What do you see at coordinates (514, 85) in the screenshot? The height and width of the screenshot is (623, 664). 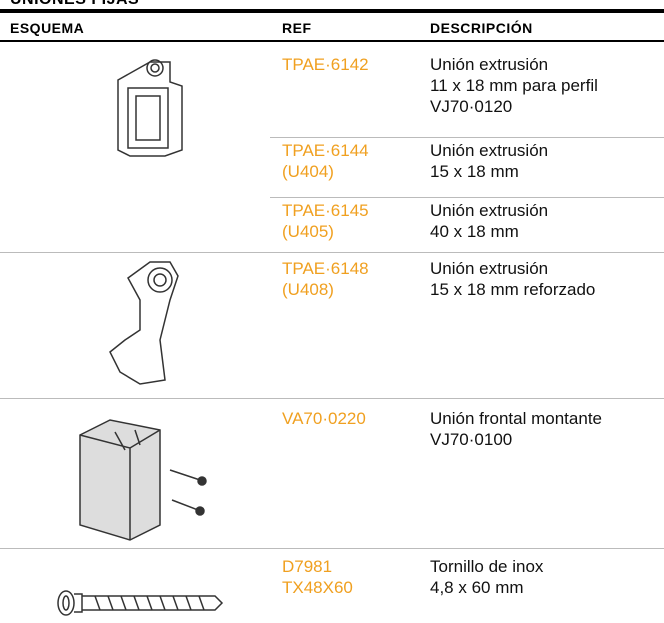 I see `description-line: 11 x 18 mm para perfil` at bounding box center [514, 85].